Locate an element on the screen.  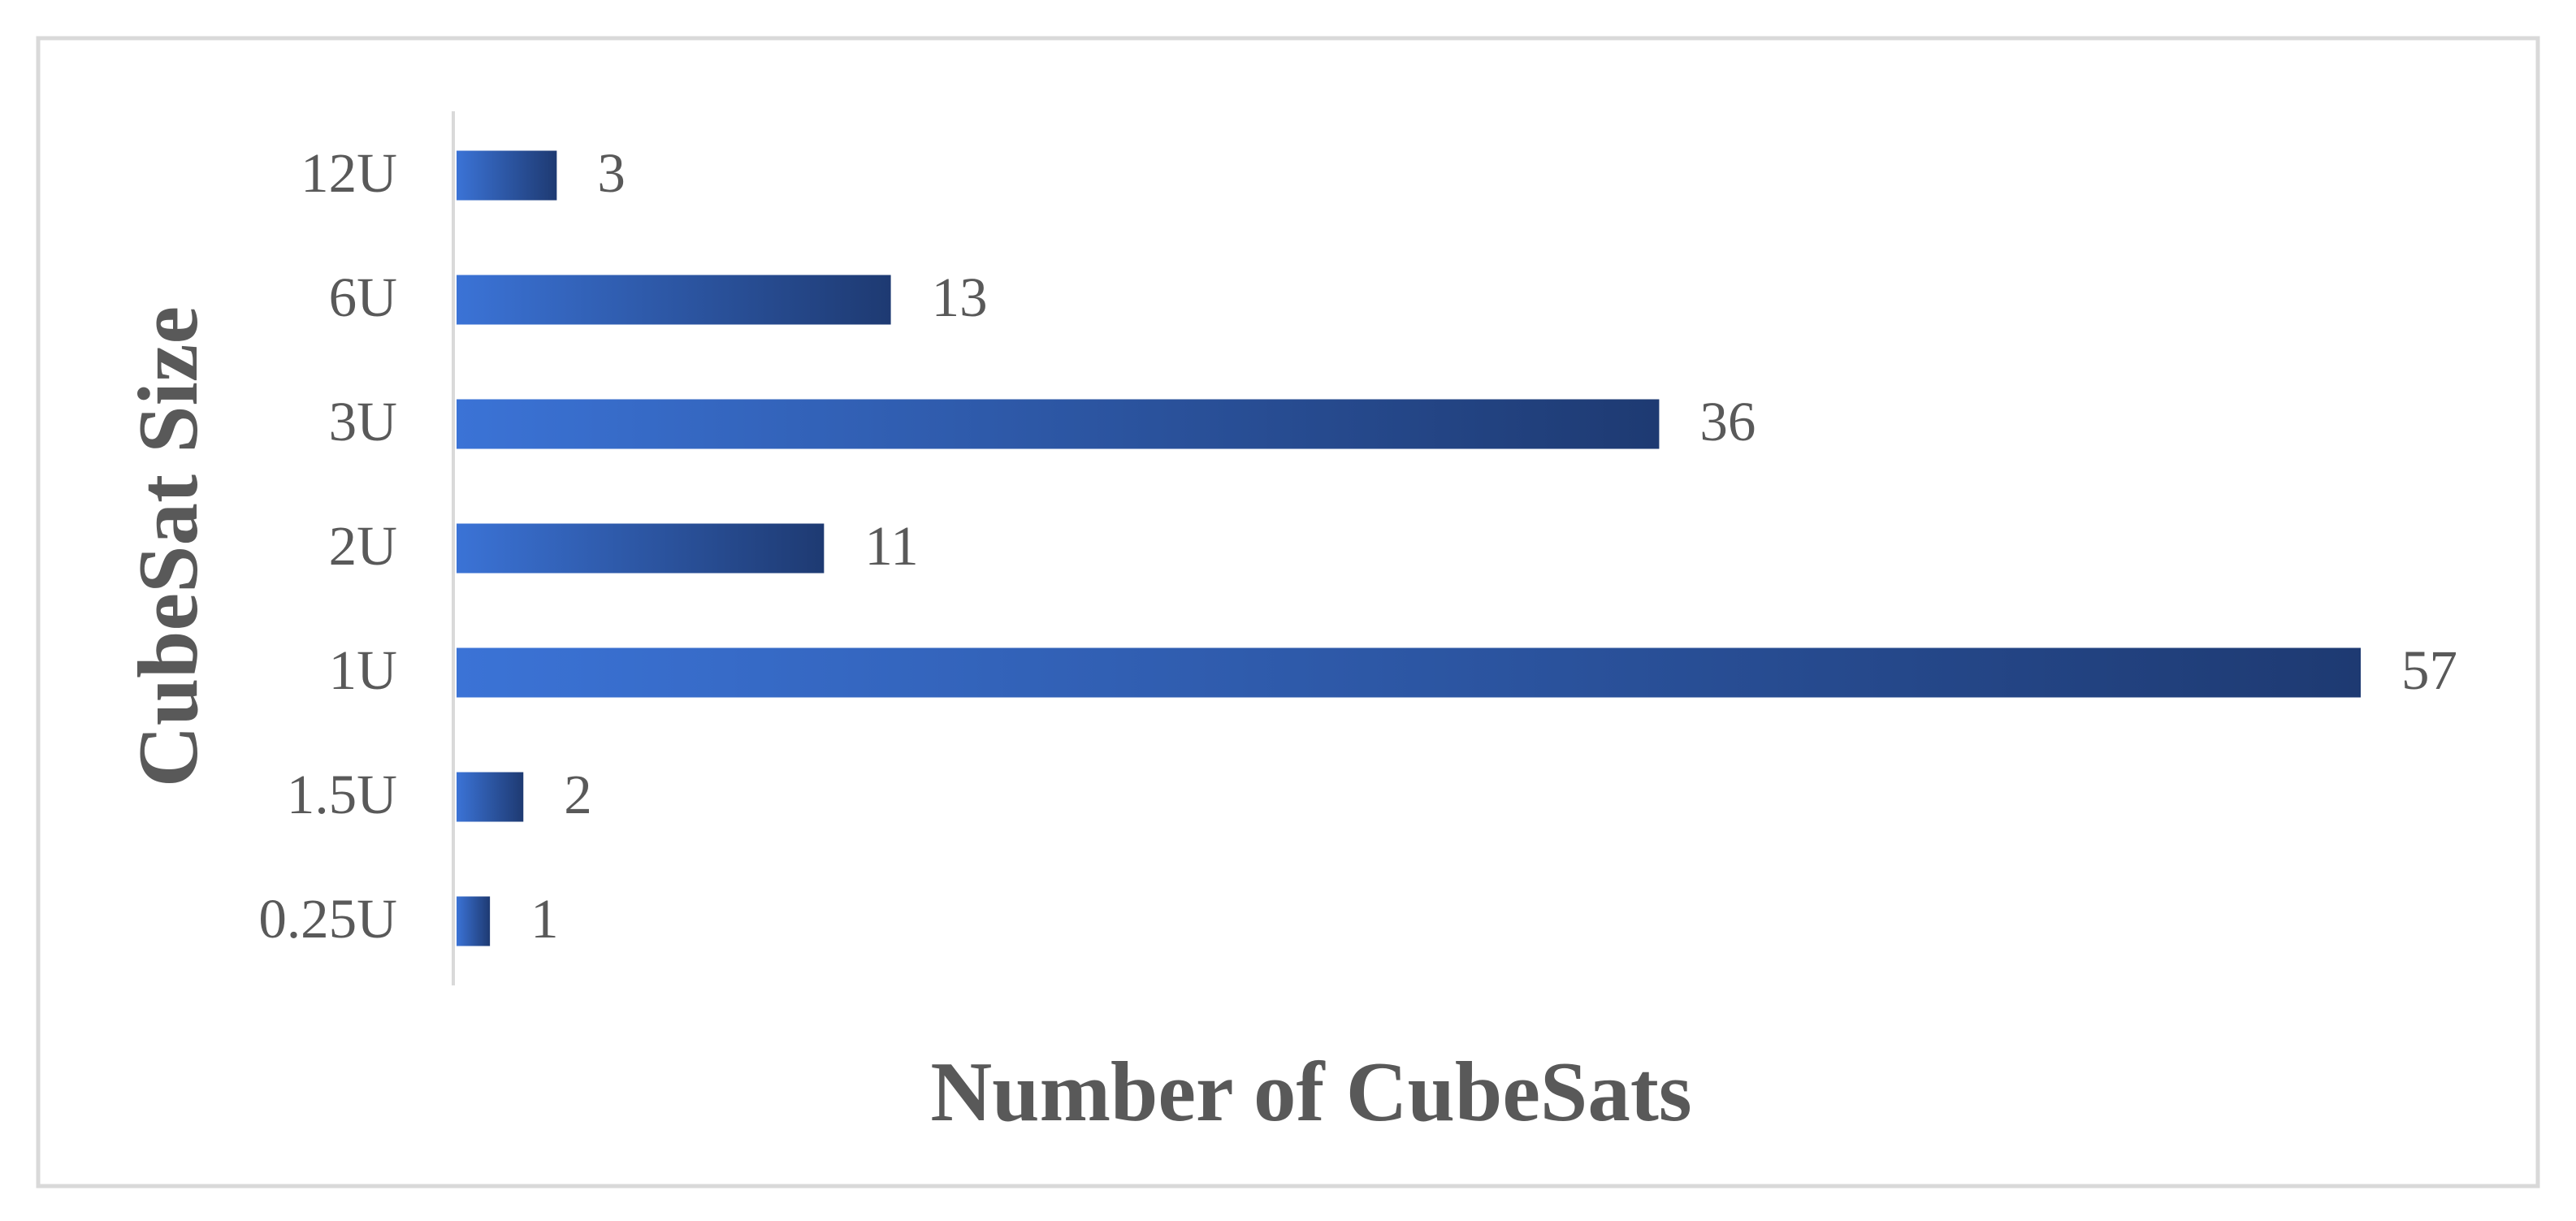
y-tick-label: 2U is located at coordinates (363, 546).